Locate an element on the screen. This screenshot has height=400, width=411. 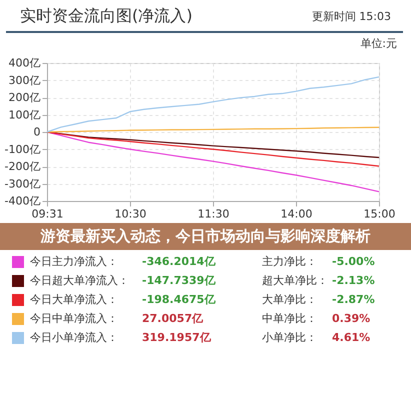
y-tick-label: -300亿 is located at coordinates (22, 183).